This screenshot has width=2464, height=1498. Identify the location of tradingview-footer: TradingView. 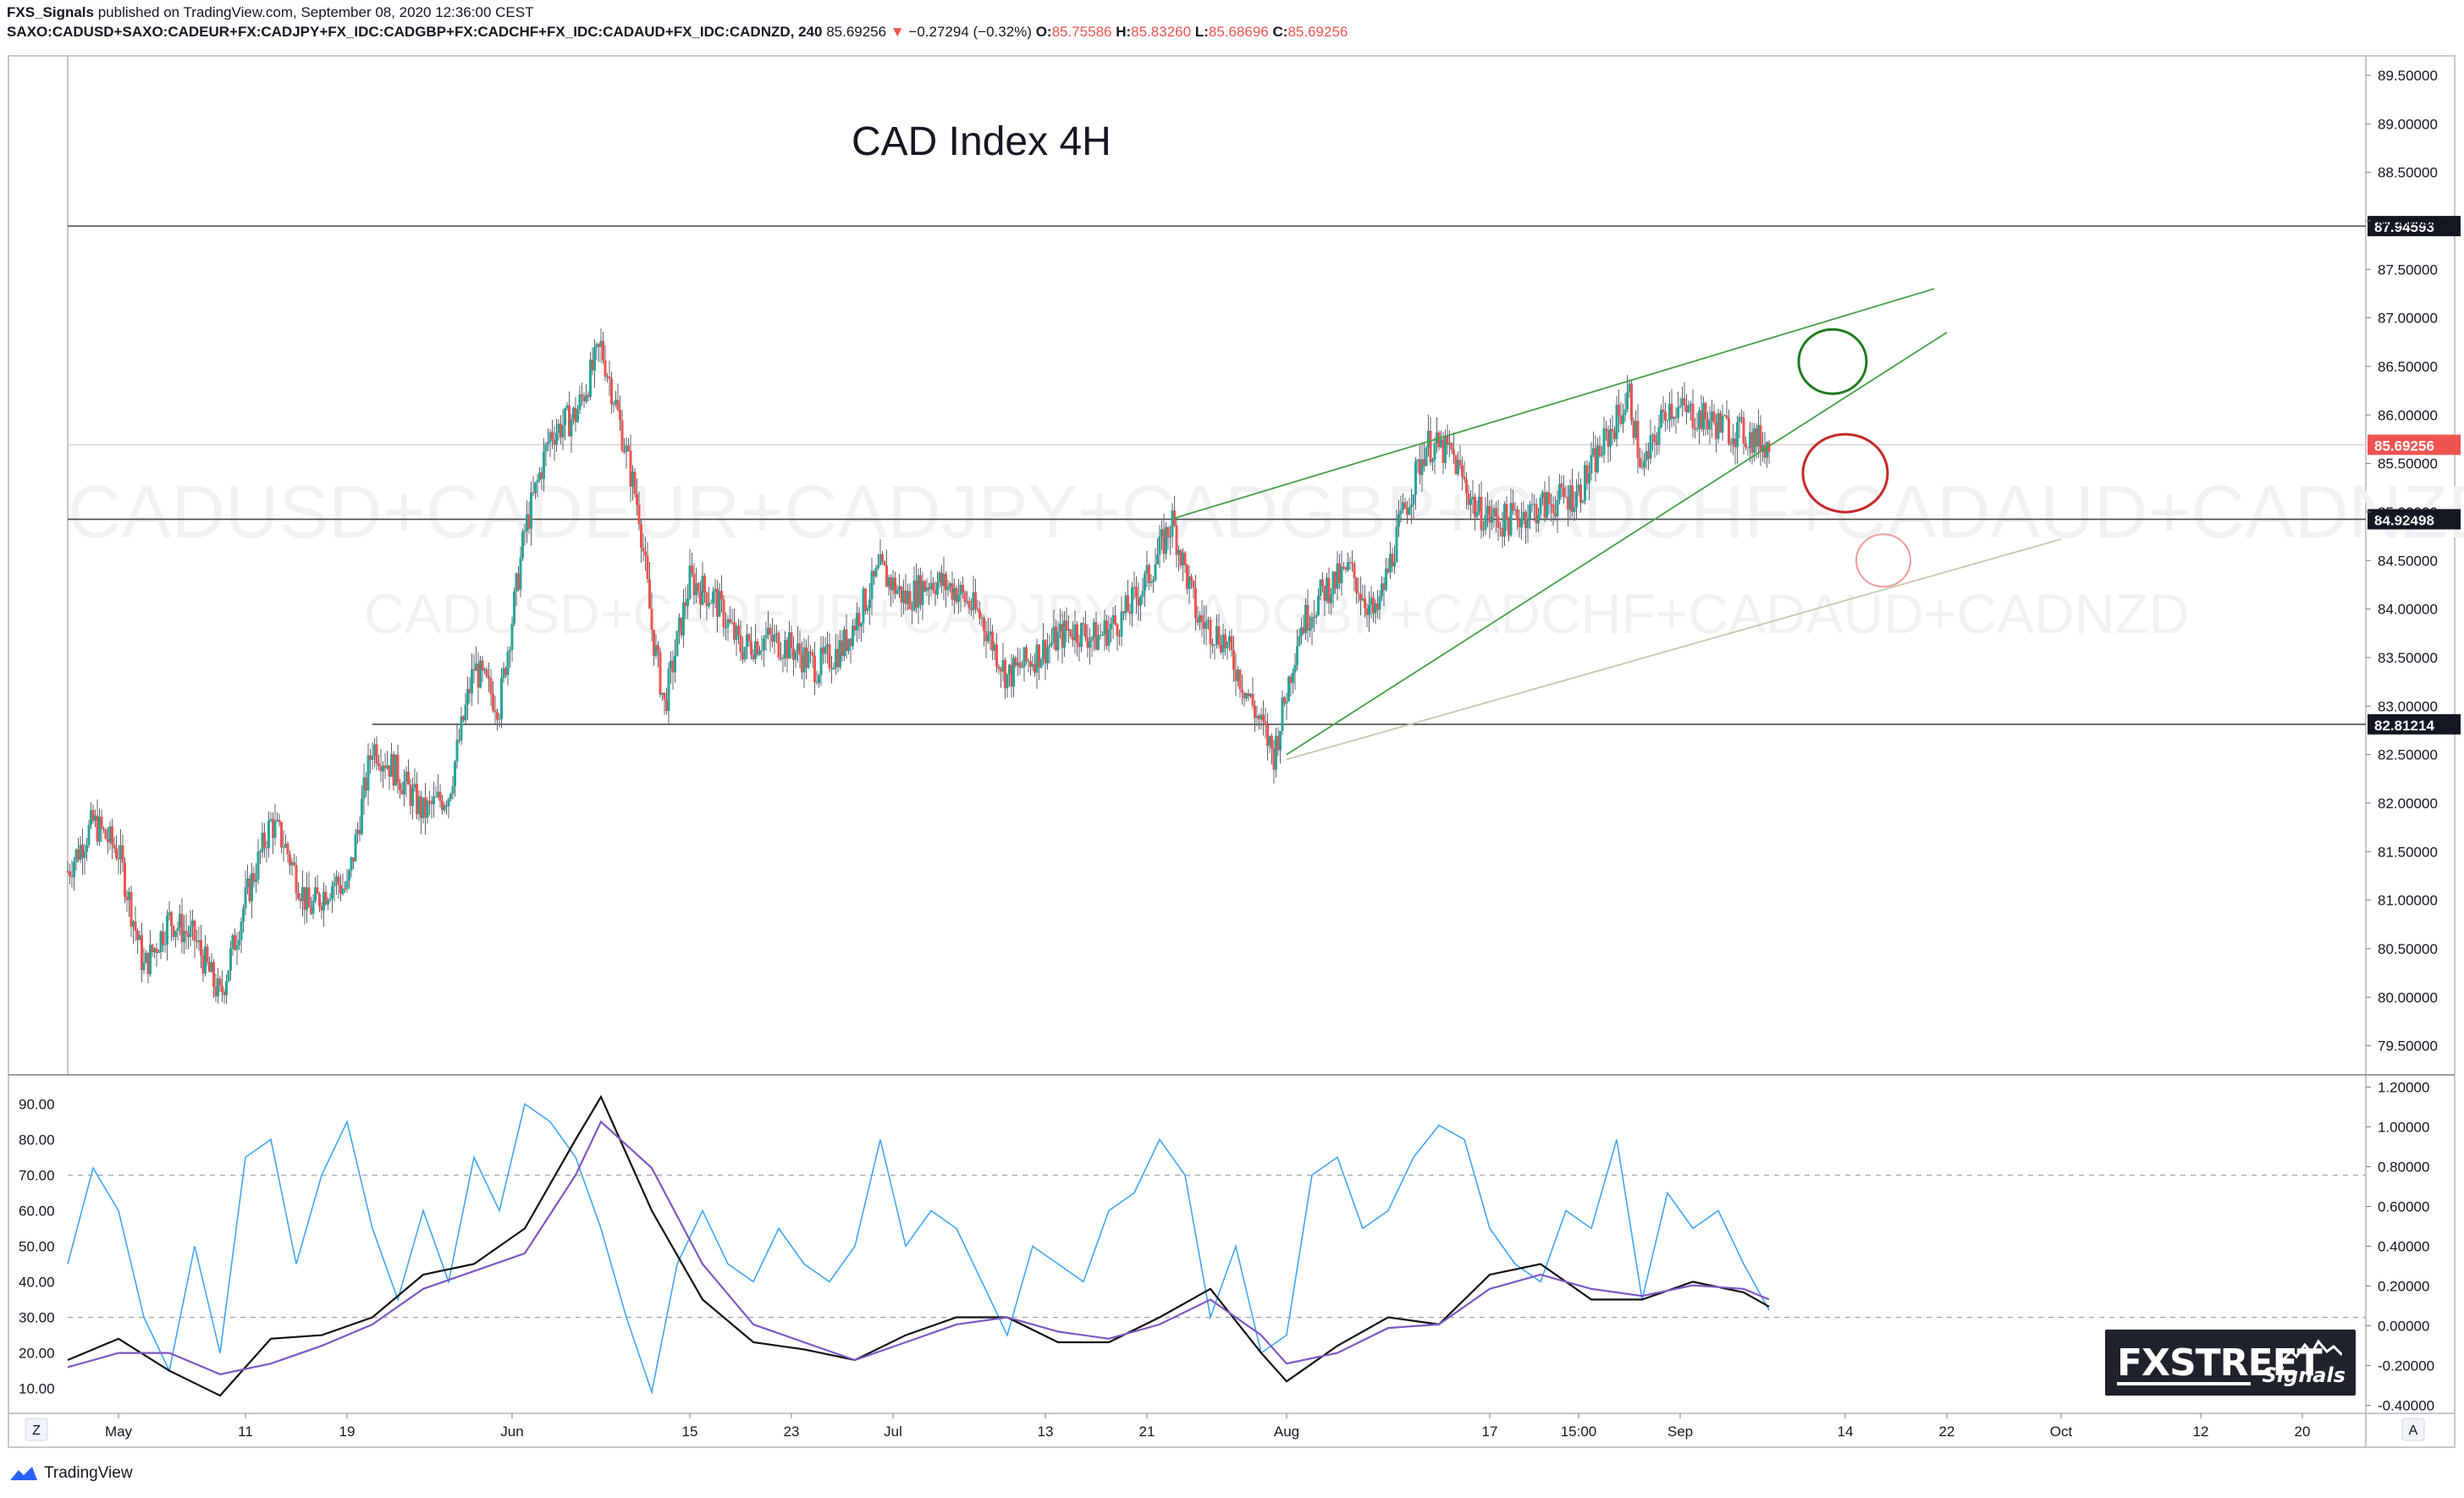
(70, 1473).